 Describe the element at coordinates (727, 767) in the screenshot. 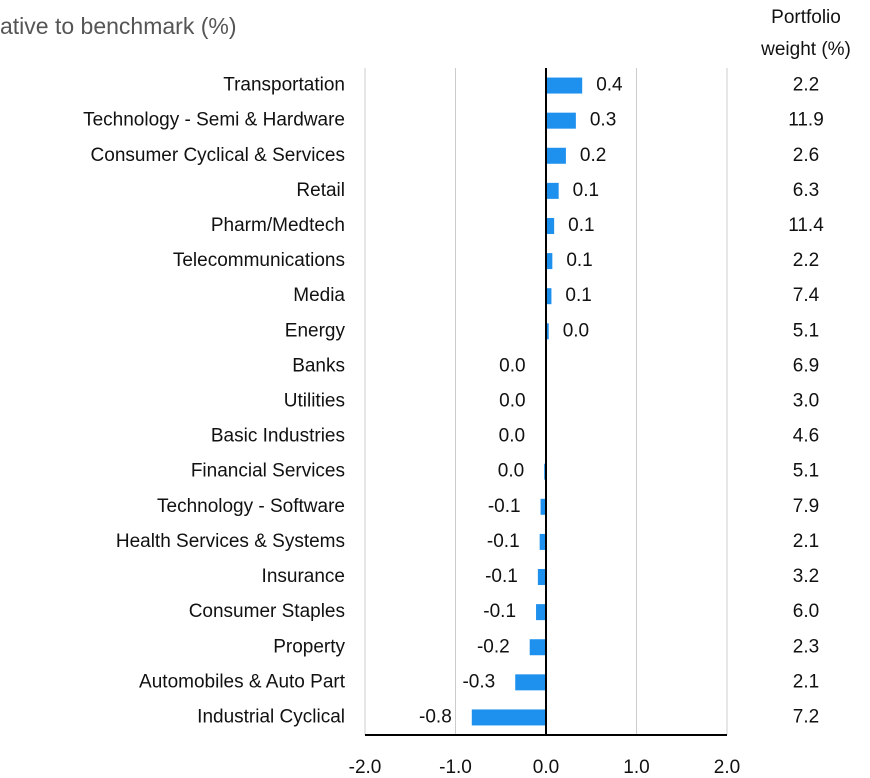

I see `x-tick-label: 2.0` at that location.